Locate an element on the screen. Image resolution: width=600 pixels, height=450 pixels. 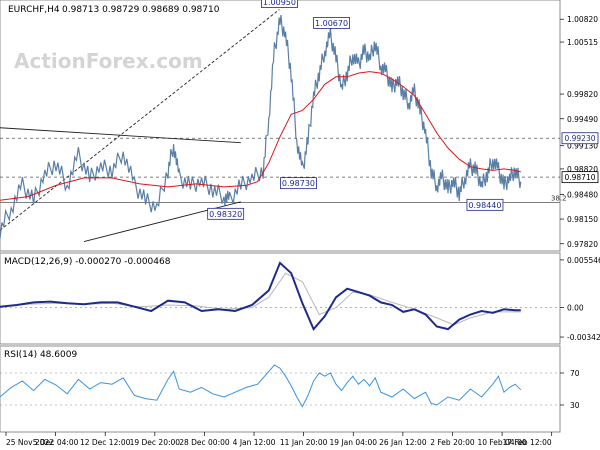
time-tick-label: 26 Jan 12:00 is located at coordinates (403, 442).